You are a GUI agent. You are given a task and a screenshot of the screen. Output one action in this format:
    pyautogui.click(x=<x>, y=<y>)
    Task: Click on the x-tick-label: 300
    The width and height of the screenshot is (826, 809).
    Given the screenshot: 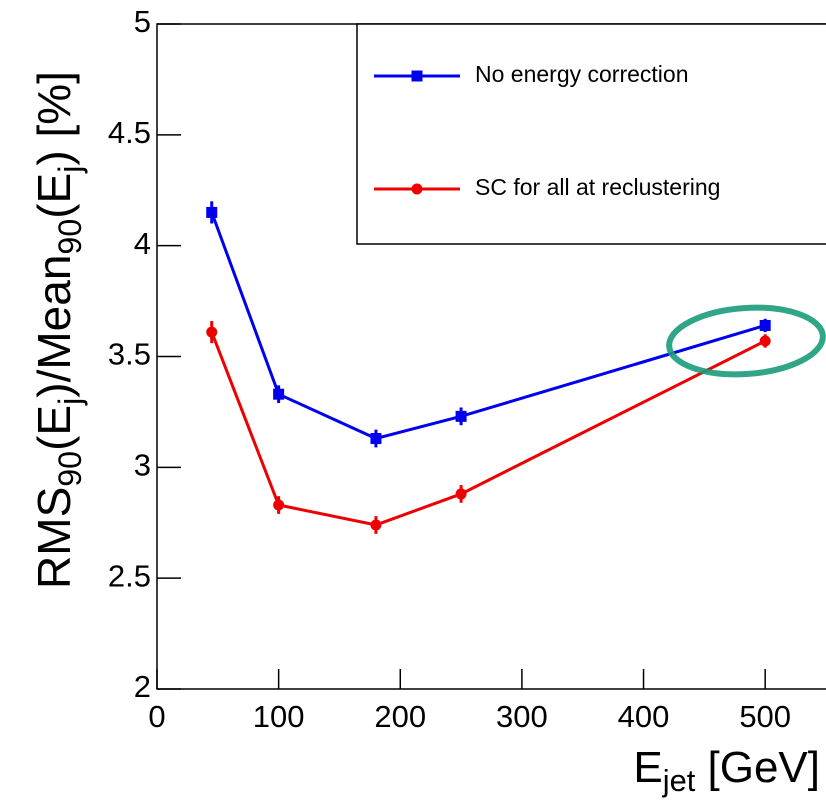 What is the action you would take?
    pyautogui.click(x=522, y=716)
    